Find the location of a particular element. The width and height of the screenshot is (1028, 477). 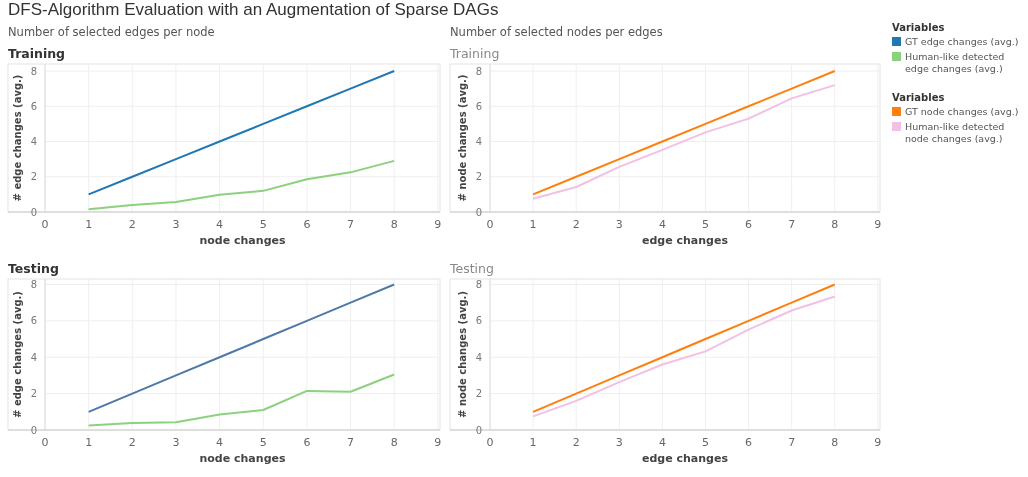

text: Number of selected edges per node is located at coordinates (111, 32).